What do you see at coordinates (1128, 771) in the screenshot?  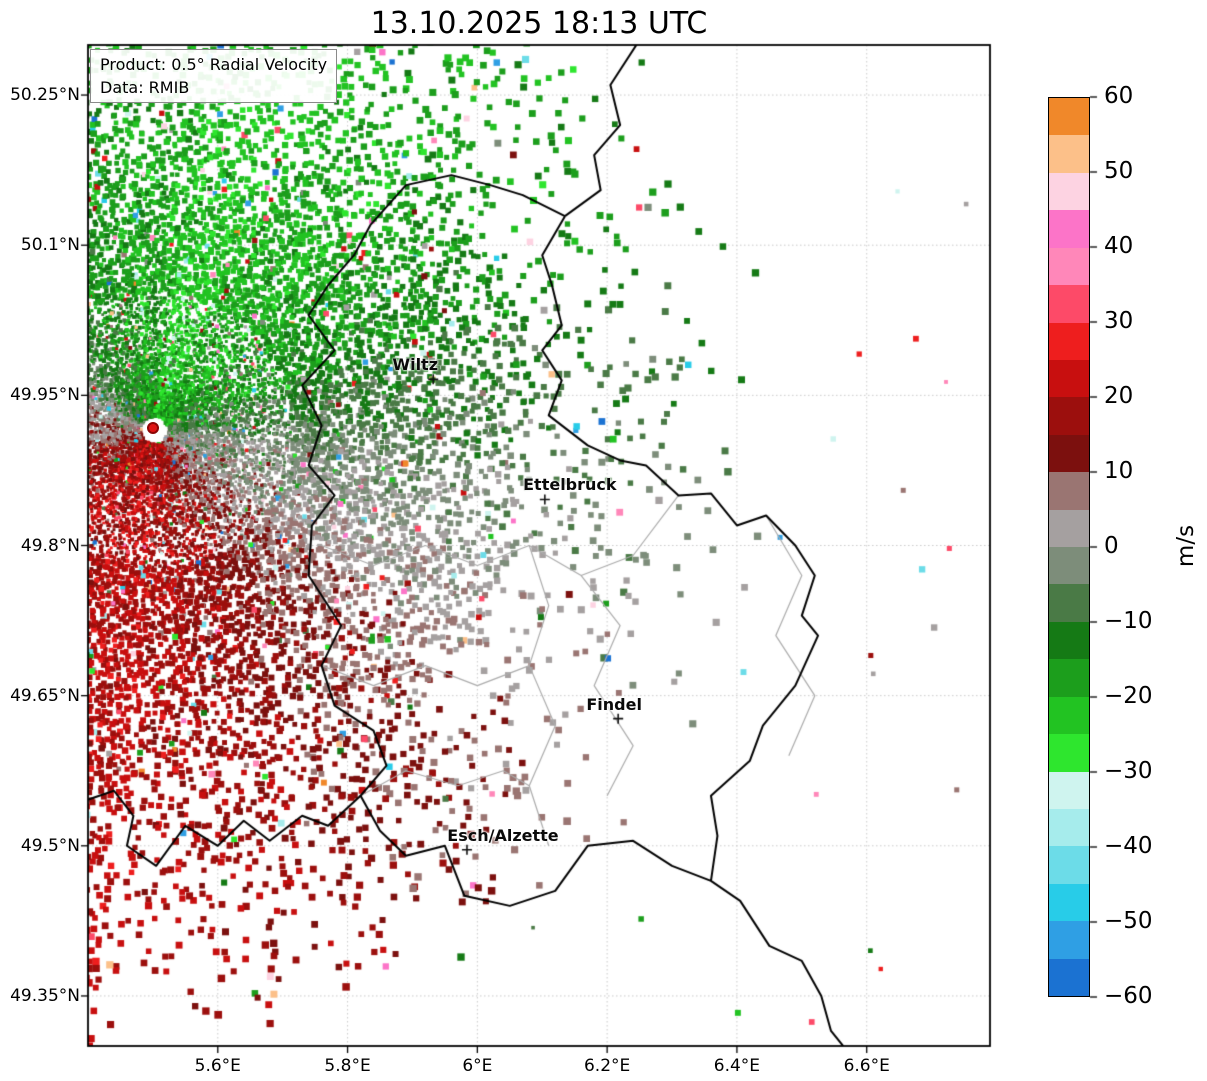 I see `colorbar-tick-label: −30` at bounding box center [1128, 771].